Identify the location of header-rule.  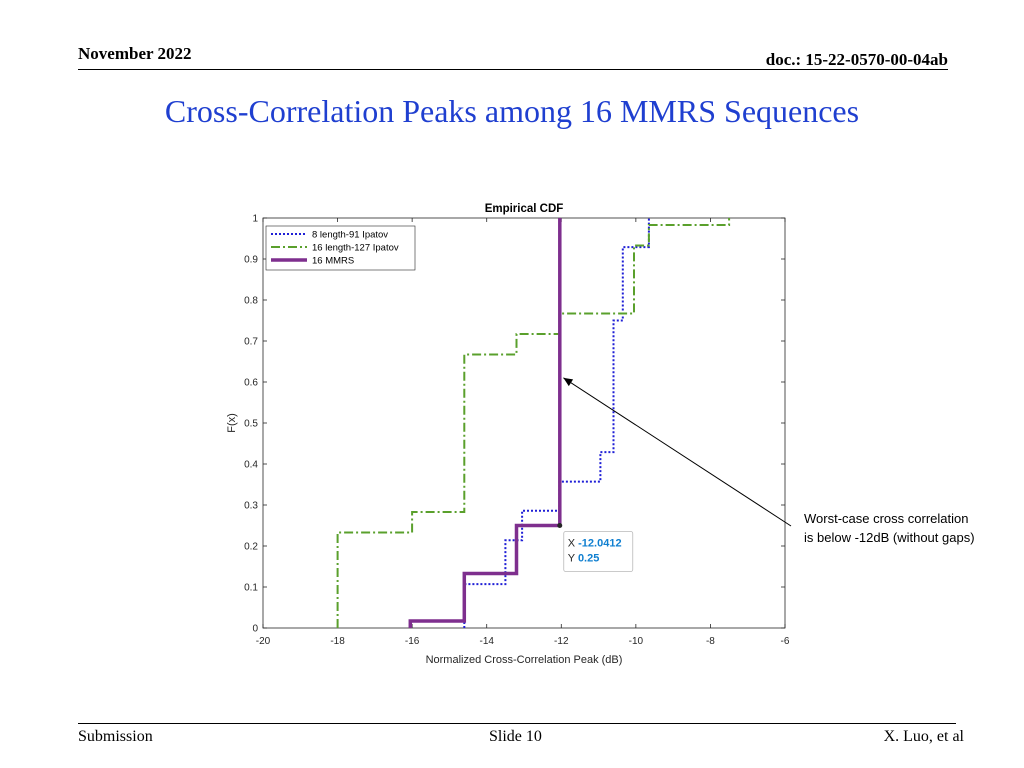
(513, 69).